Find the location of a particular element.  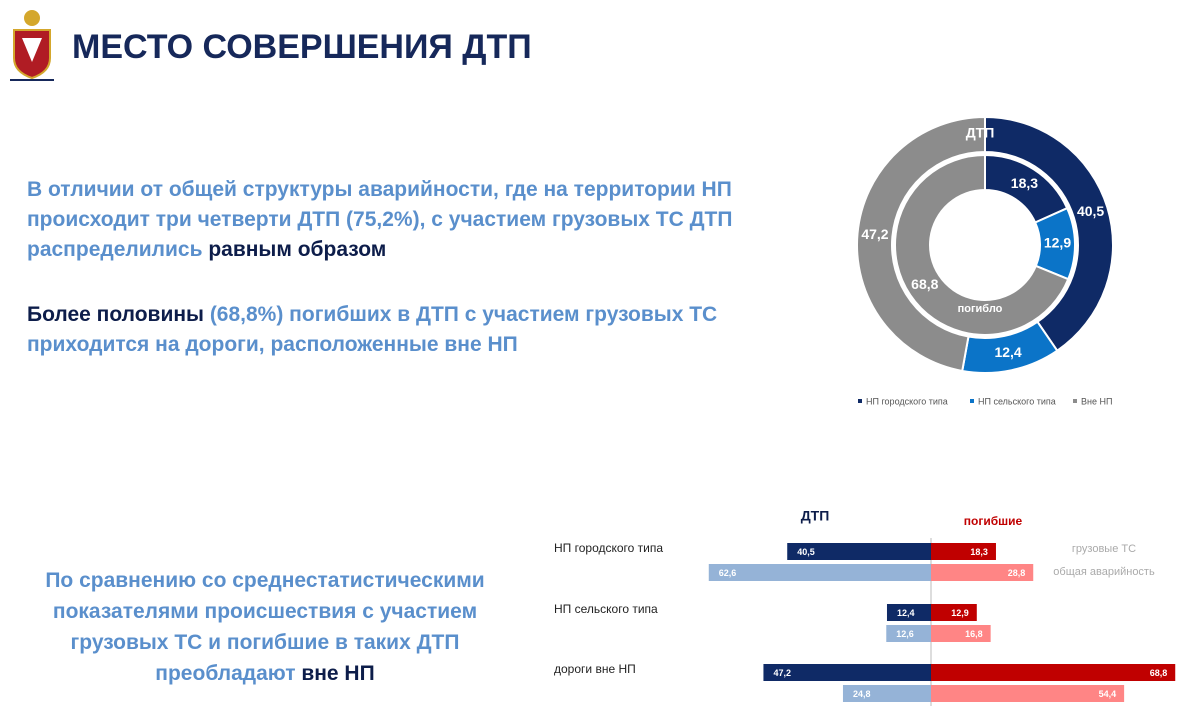

ring-label: ДТП is located at coordinates (980, 133).